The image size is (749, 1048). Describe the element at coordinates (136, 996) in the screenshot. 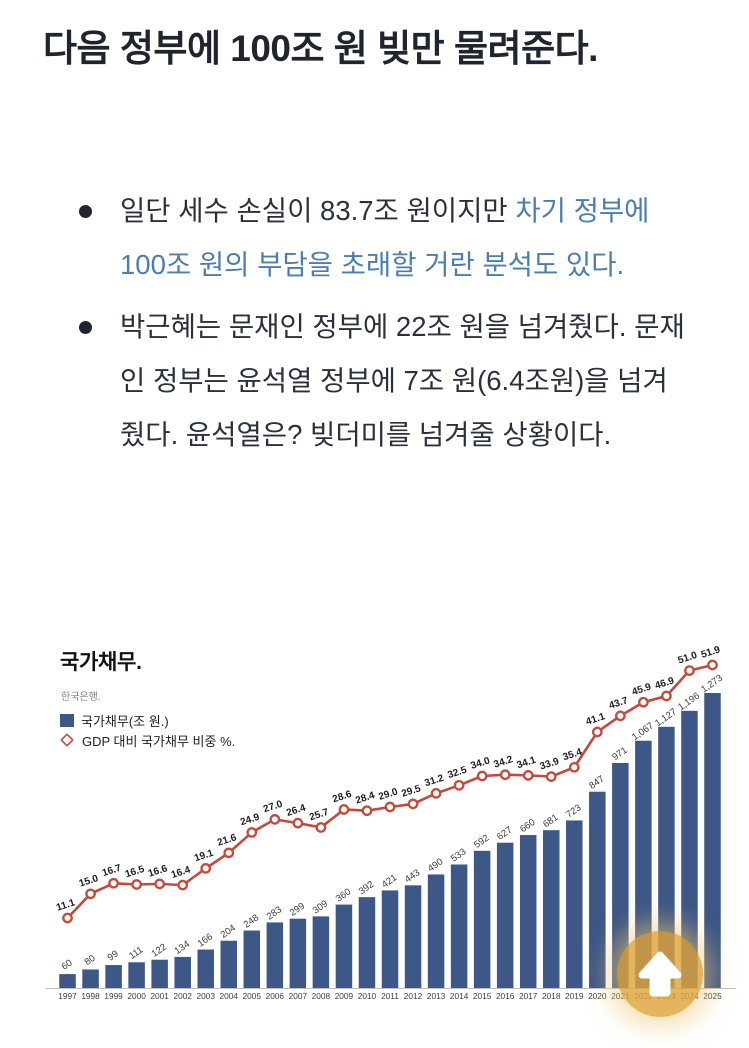

I see `x-tick-label: 2000` at that location.